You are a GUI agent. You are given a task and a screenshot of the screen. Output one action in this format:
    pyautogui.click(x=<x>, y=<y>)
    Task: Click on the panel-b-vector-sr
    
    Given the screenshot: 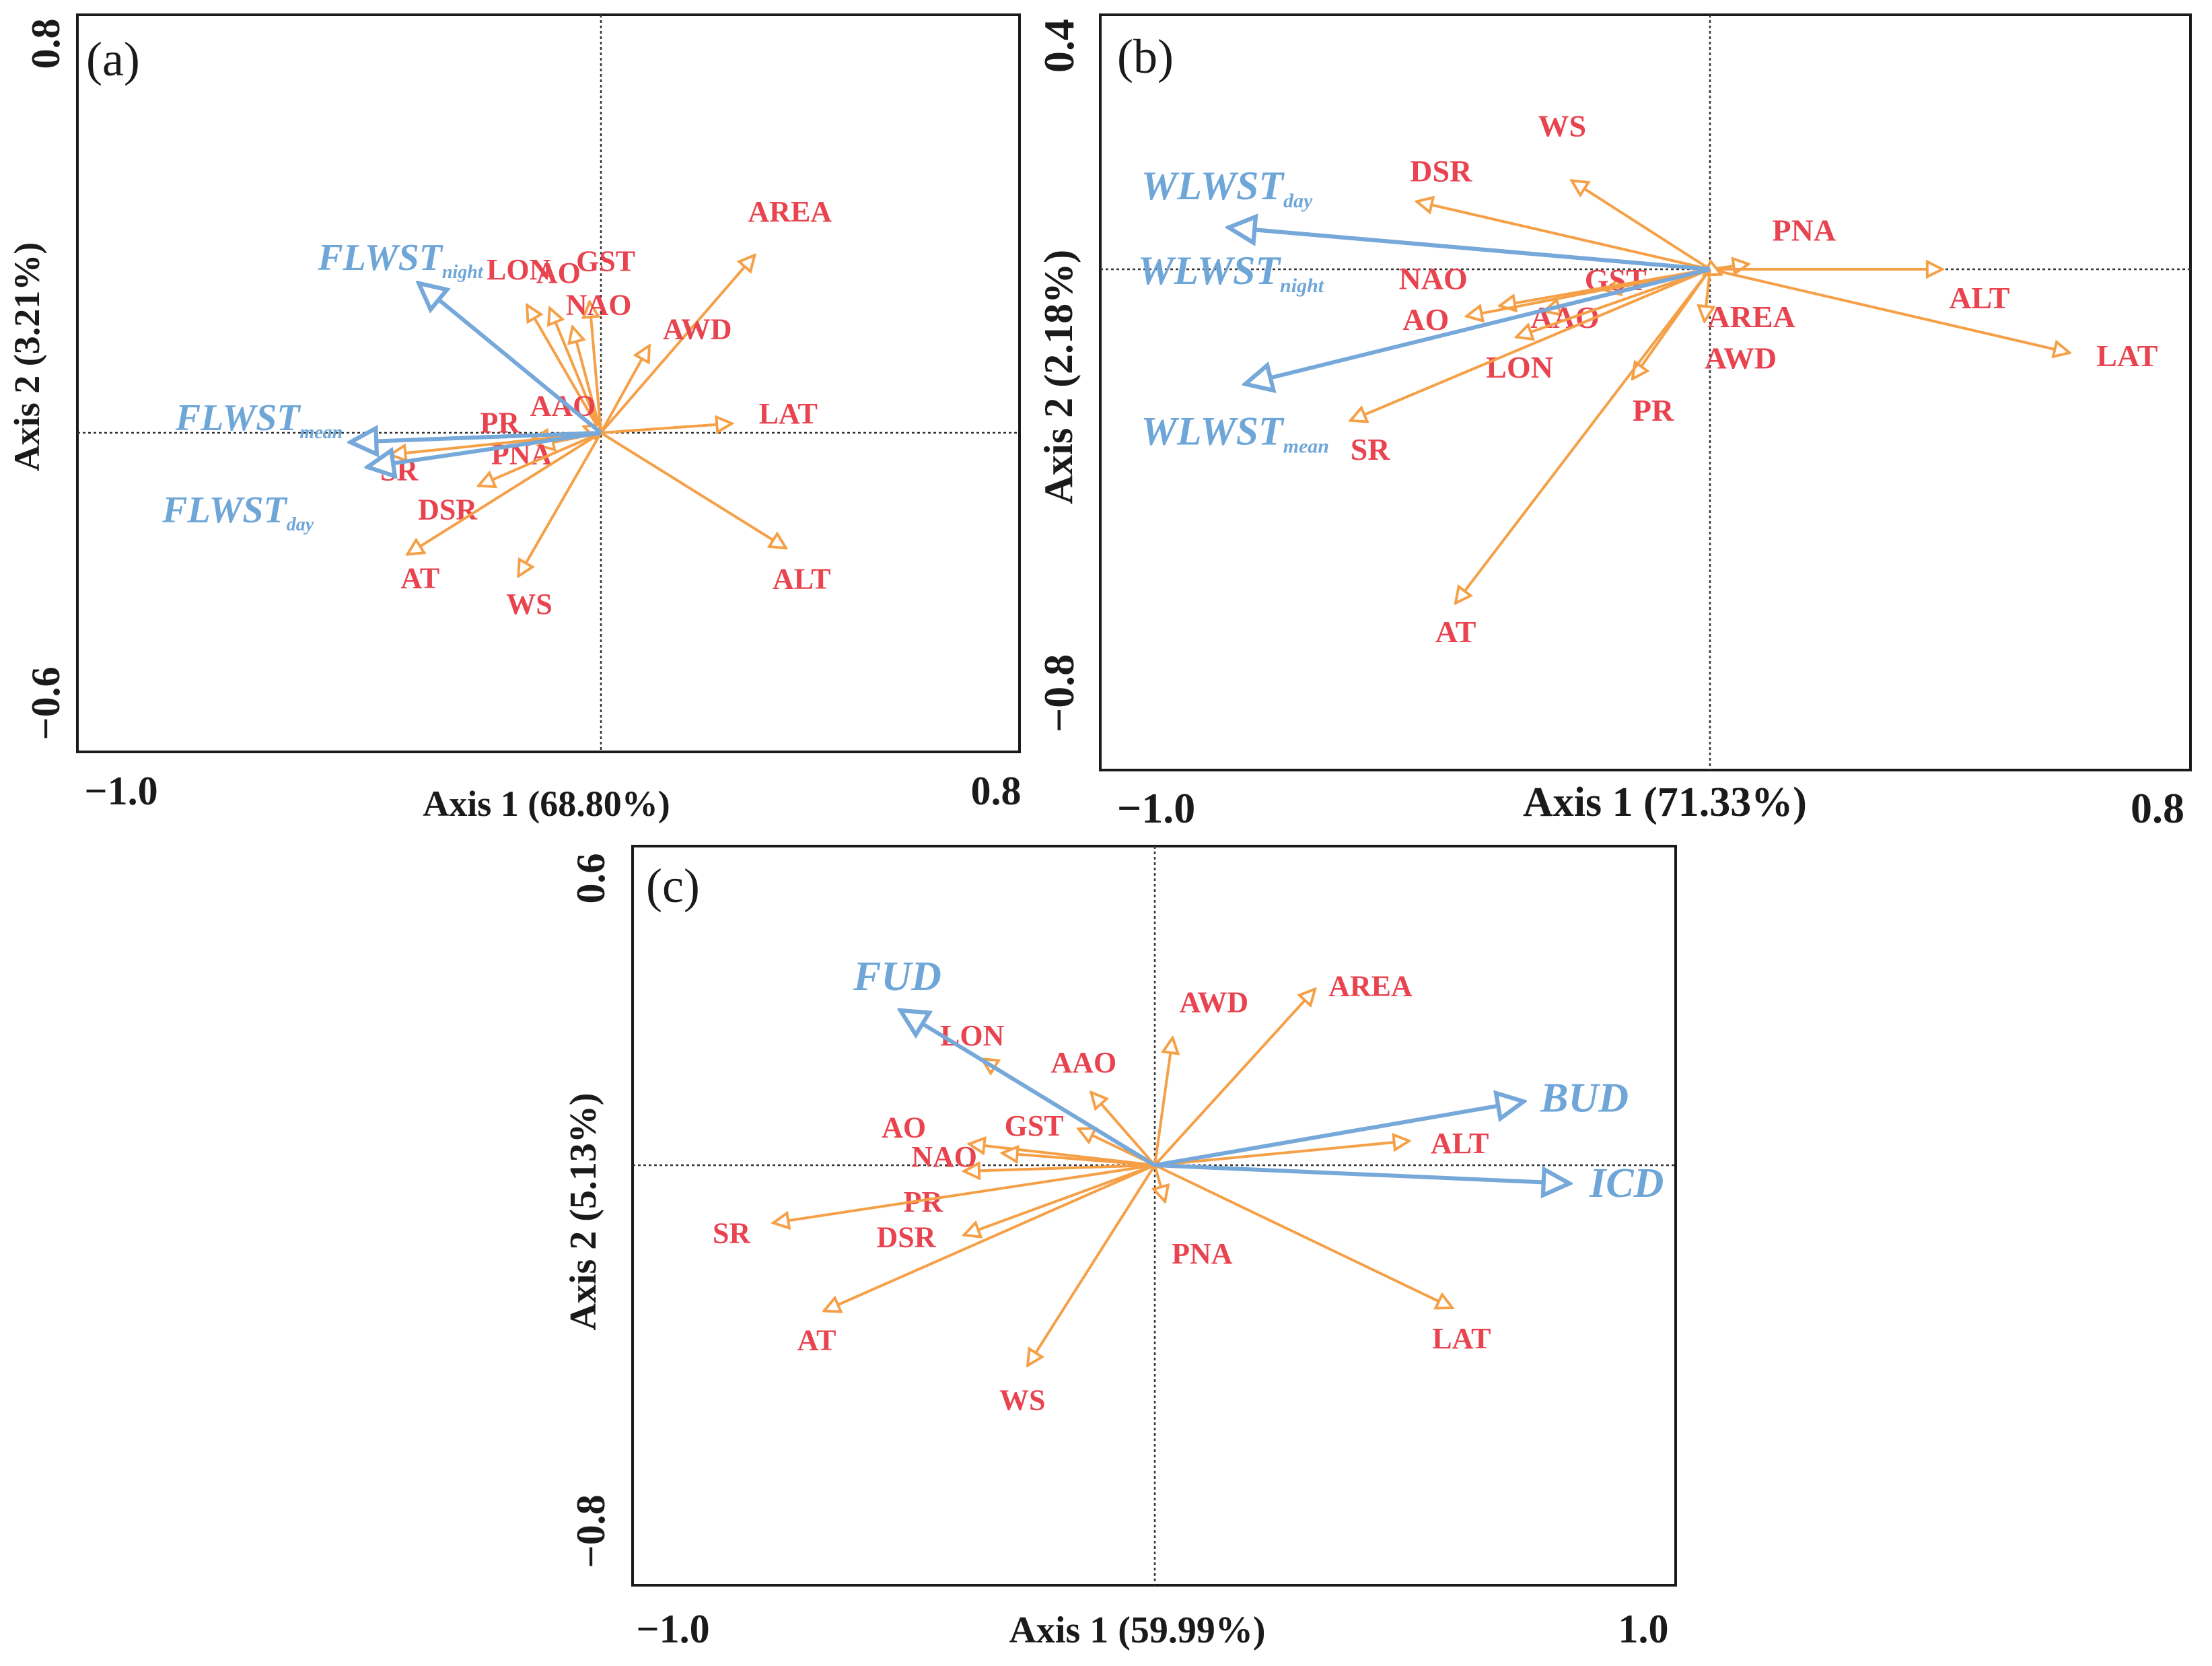 What is the action you would take?
    pyautogui.click(x=1531, y=344)
    